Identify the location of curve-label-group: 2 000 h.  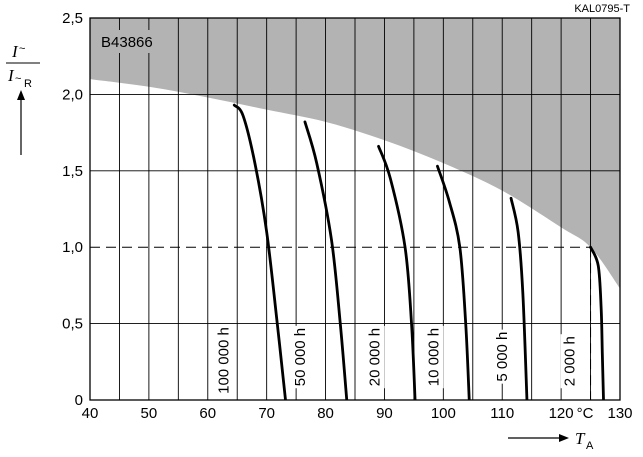
(570, 361).